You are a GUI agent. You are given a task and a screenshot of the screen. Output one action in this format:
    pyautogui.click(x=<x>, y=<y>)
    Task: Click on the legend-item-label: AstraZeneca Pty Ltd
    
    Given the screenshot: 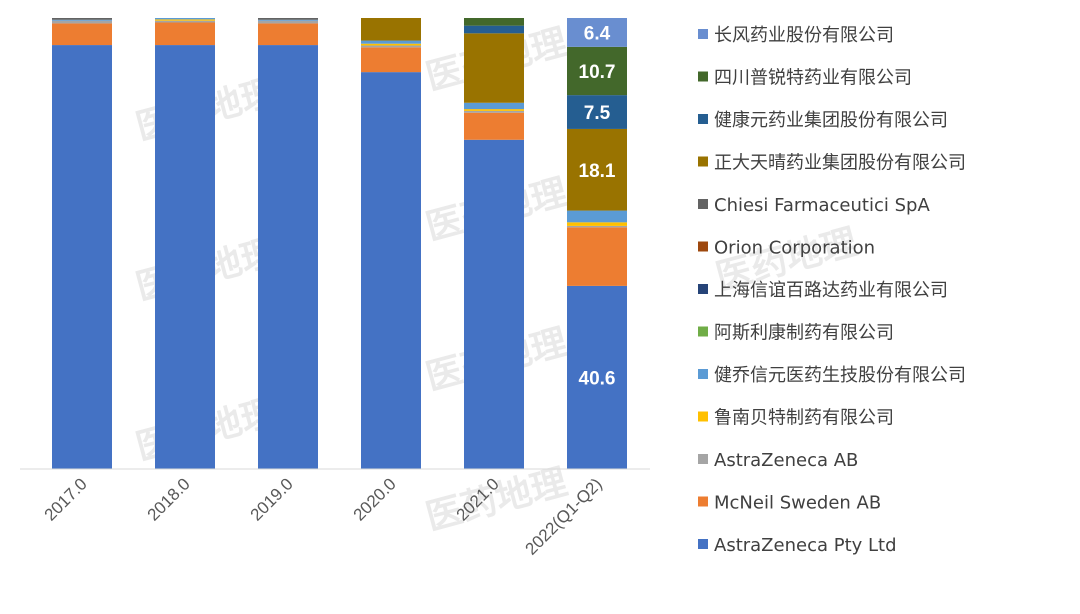 What is the action you would take?
    pyautogui.click(x=805, y=545)
    